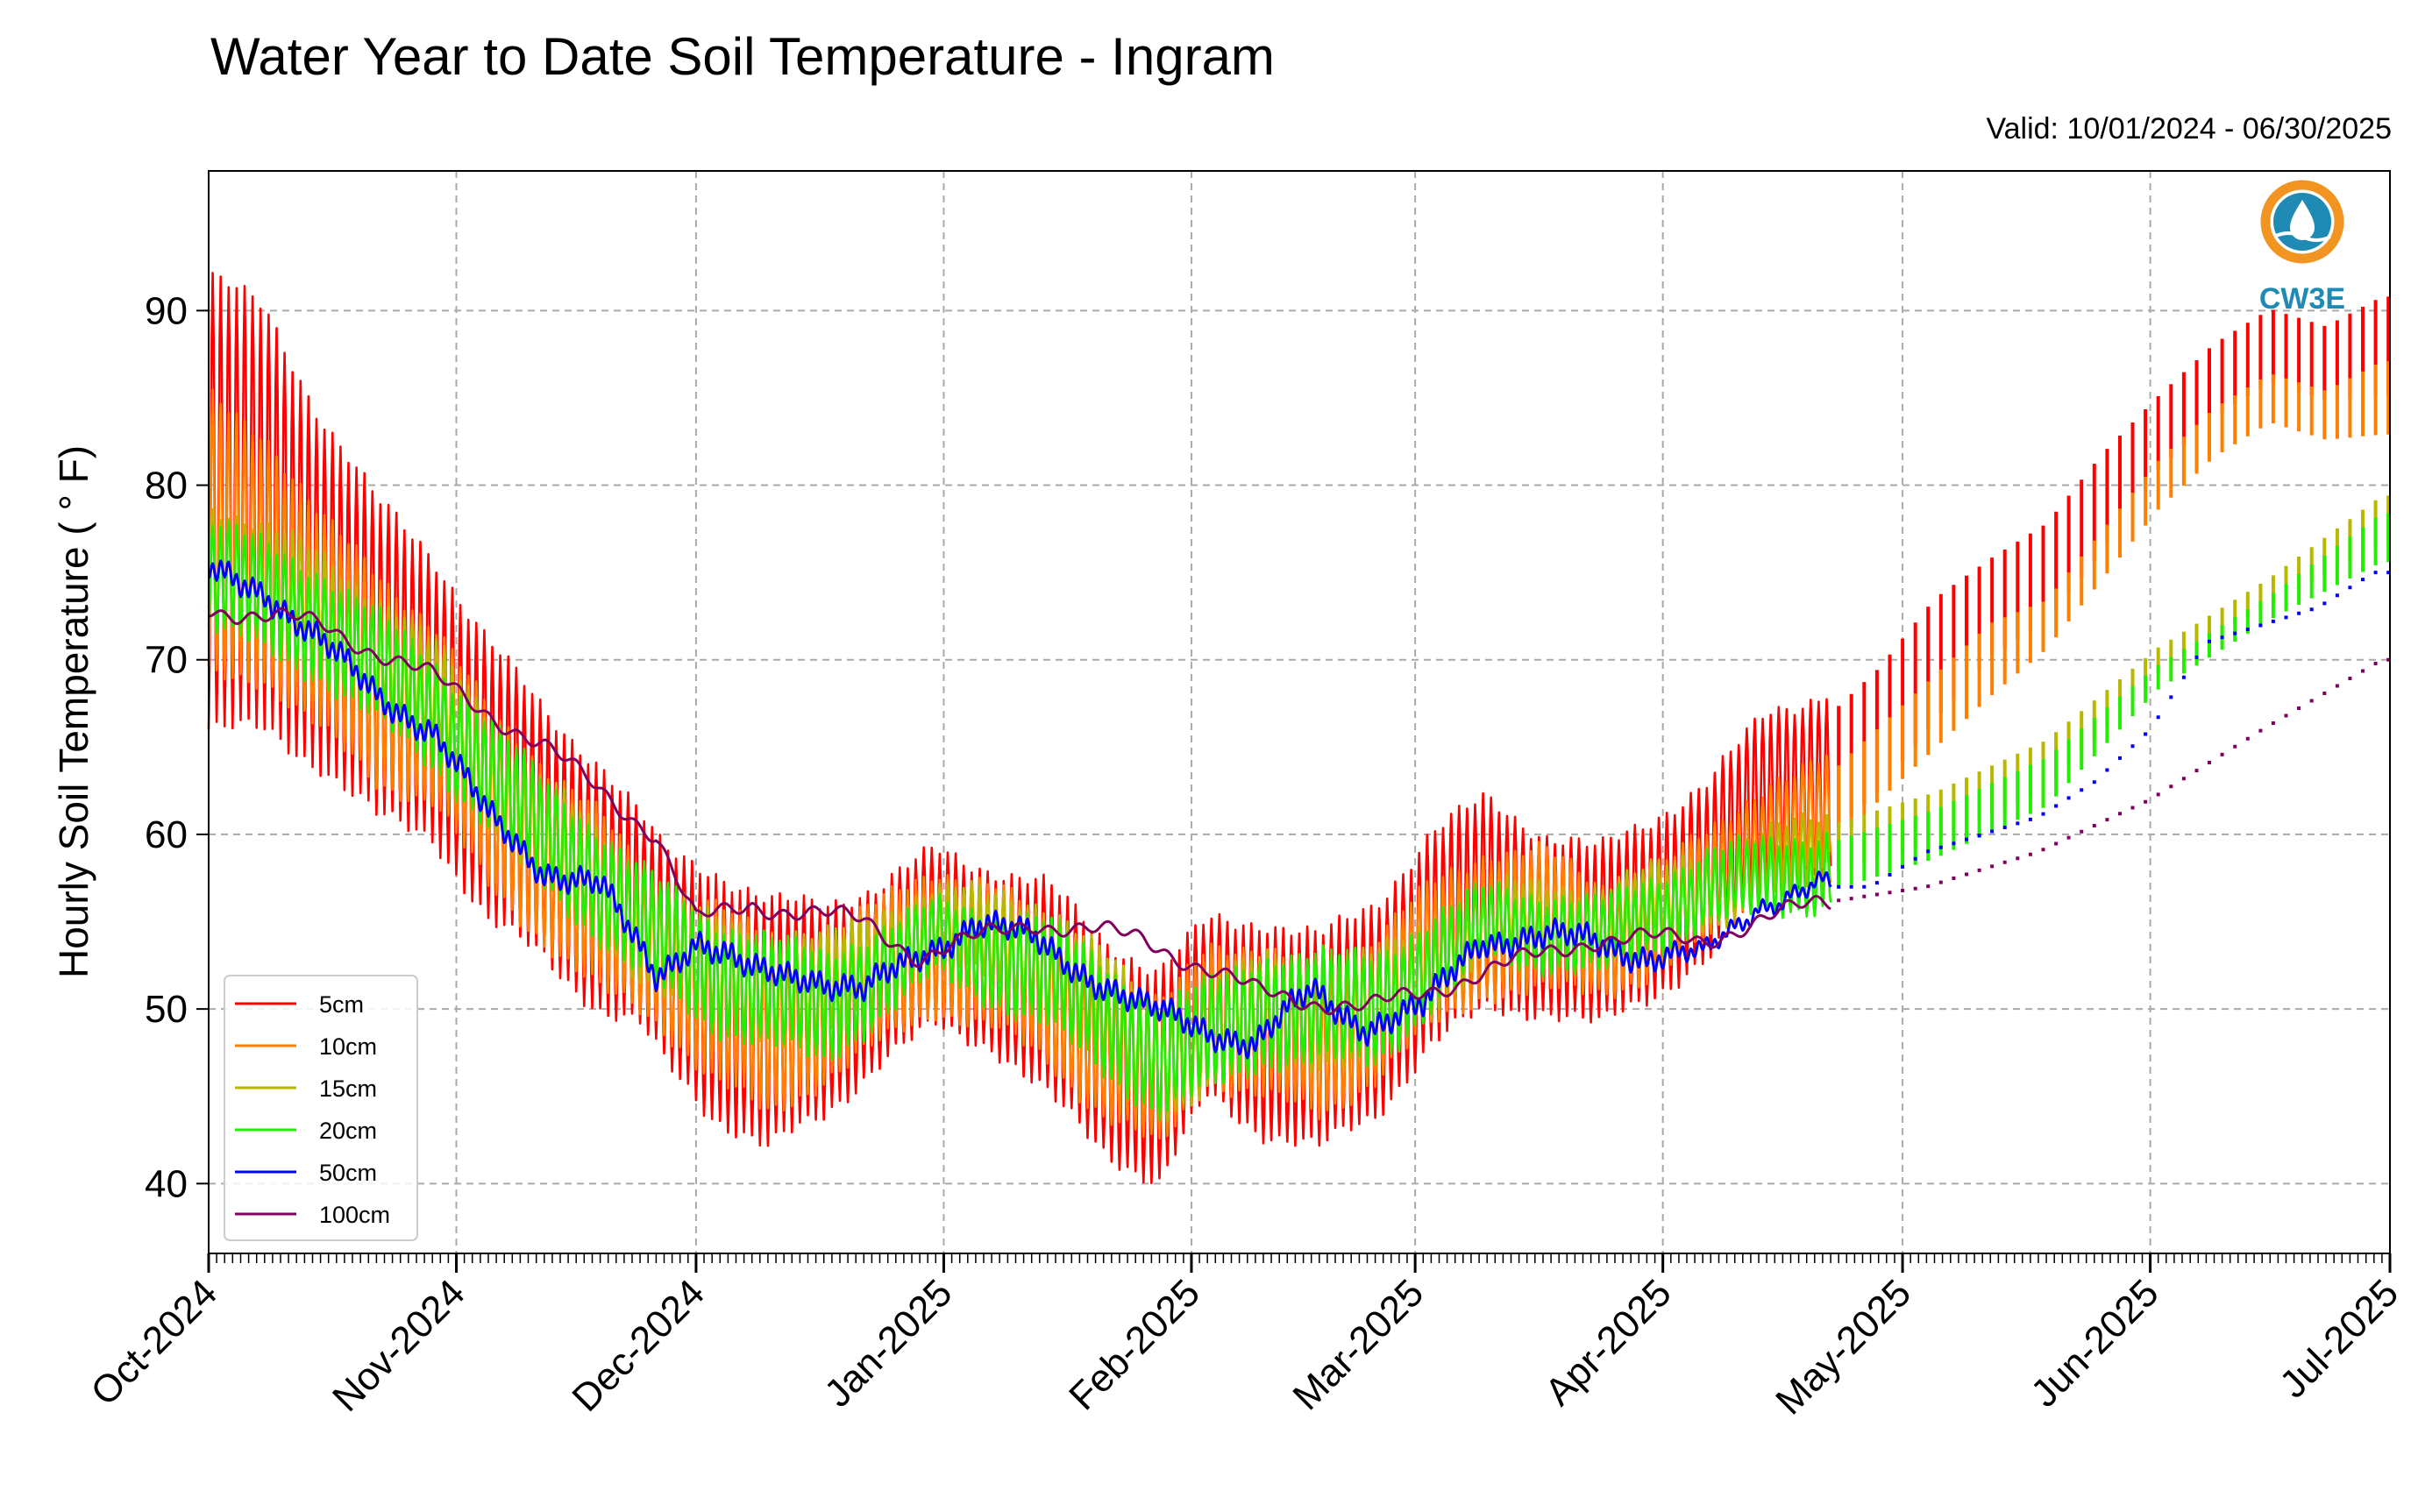 The width and height of the screenshot is (2418, 1512). Describe the element at coordinates (348, 1046) in the screenshot. I see `legend-label: 10cm` at that location.